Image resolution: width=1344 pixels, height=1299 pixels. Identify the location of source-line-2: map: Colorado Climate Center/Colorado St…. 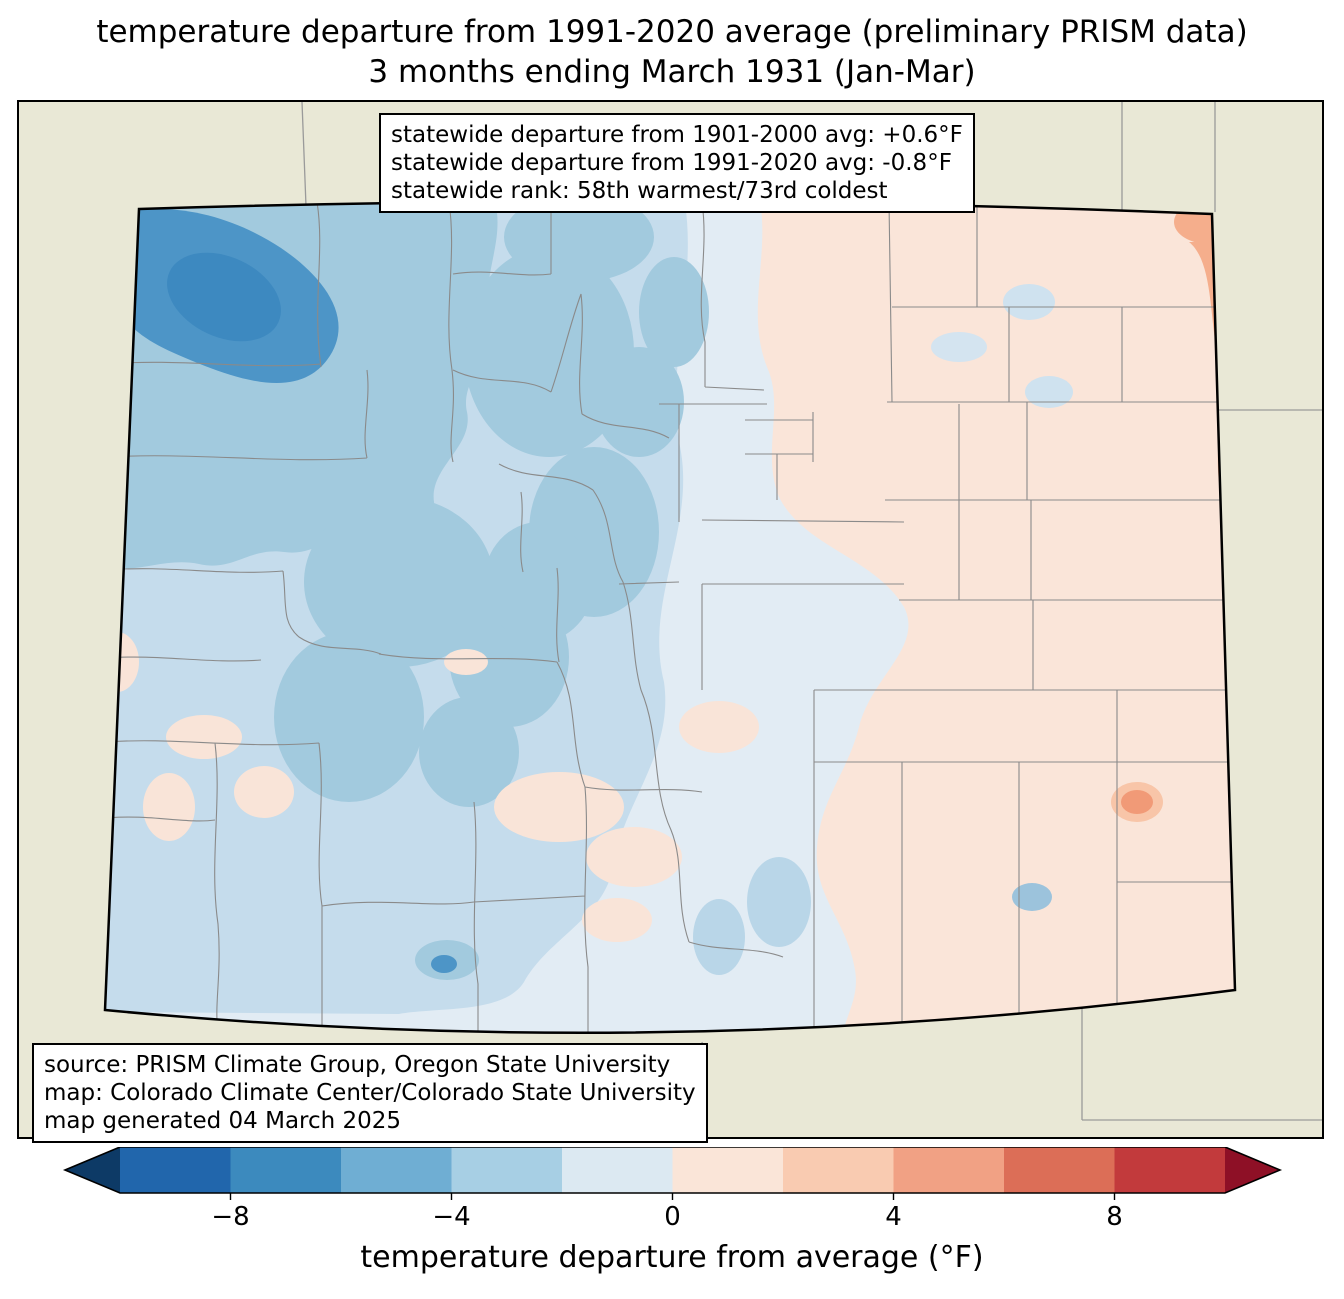
(370, 1093).